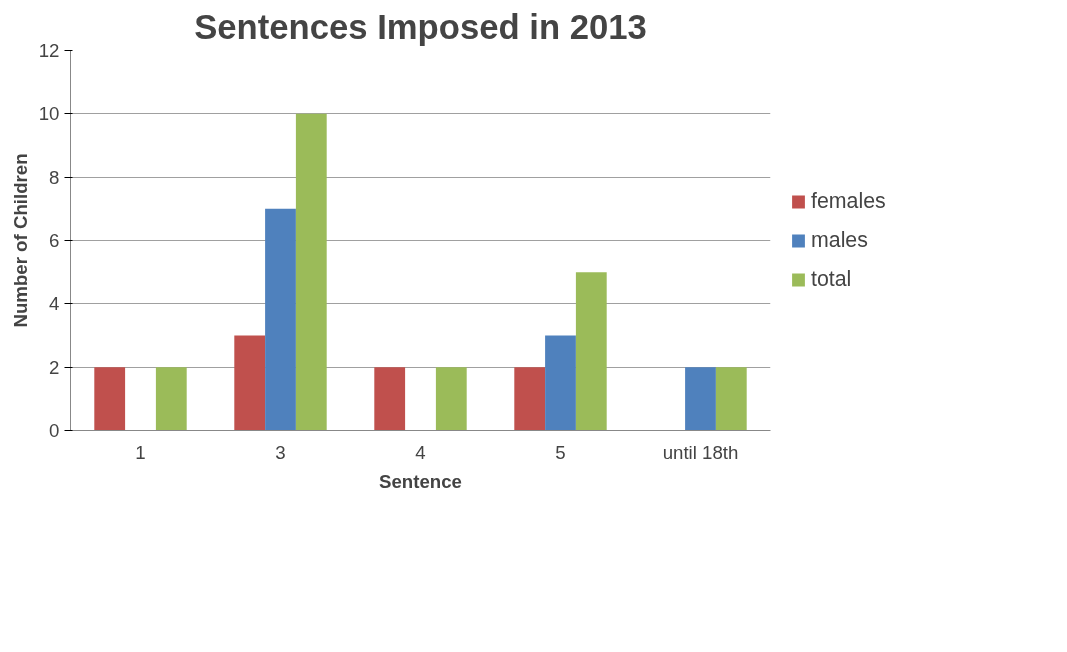 The width and height of the screenshot is (1067, 652). I want to click on y-tick-label: 8, so click(54, 177).